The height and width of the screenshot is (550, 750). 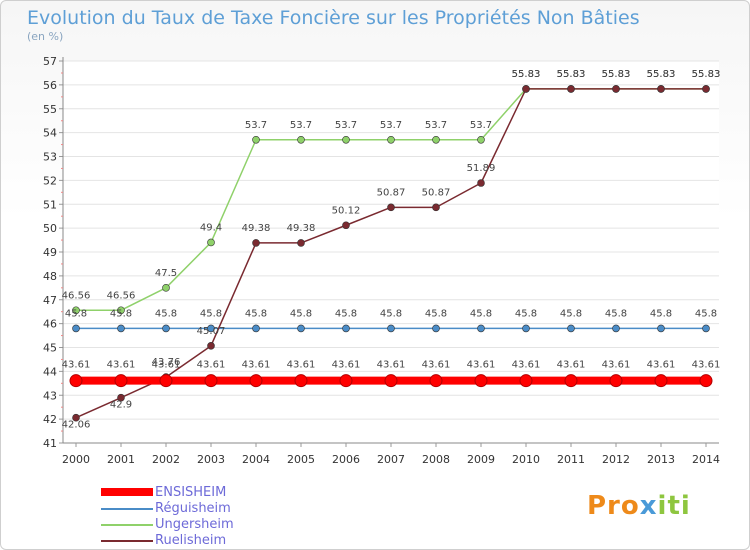 I want to click on x-tick-label: 2010, so click(x=526, y=459).